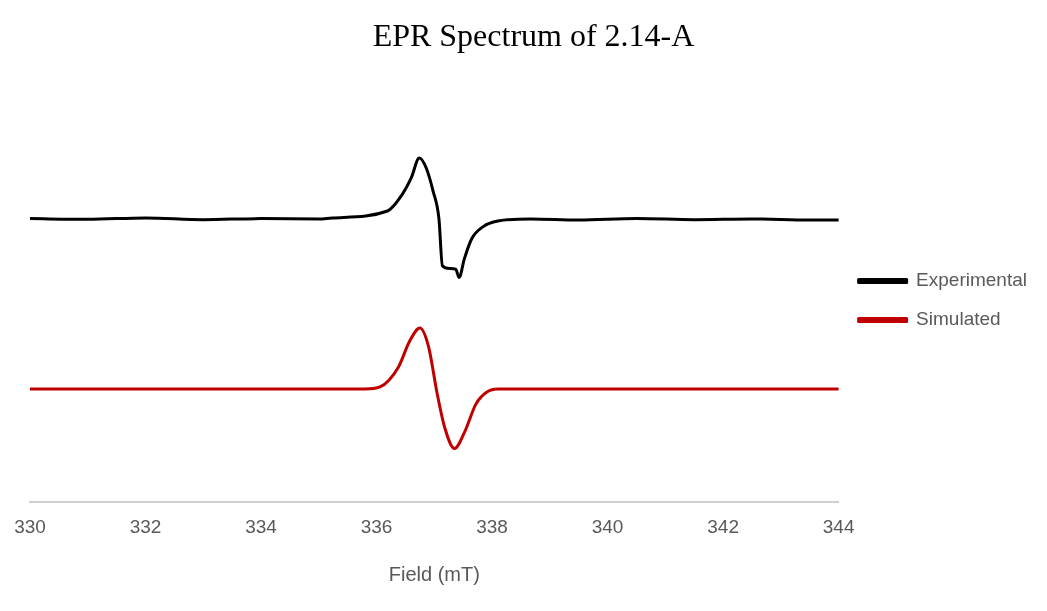 This screenshot has width=1047, height=611. Describe the element at coordinates (533, 34) in the screenshot. I see `chart-title: EPR Spectrum of 2.14-A` at that location.